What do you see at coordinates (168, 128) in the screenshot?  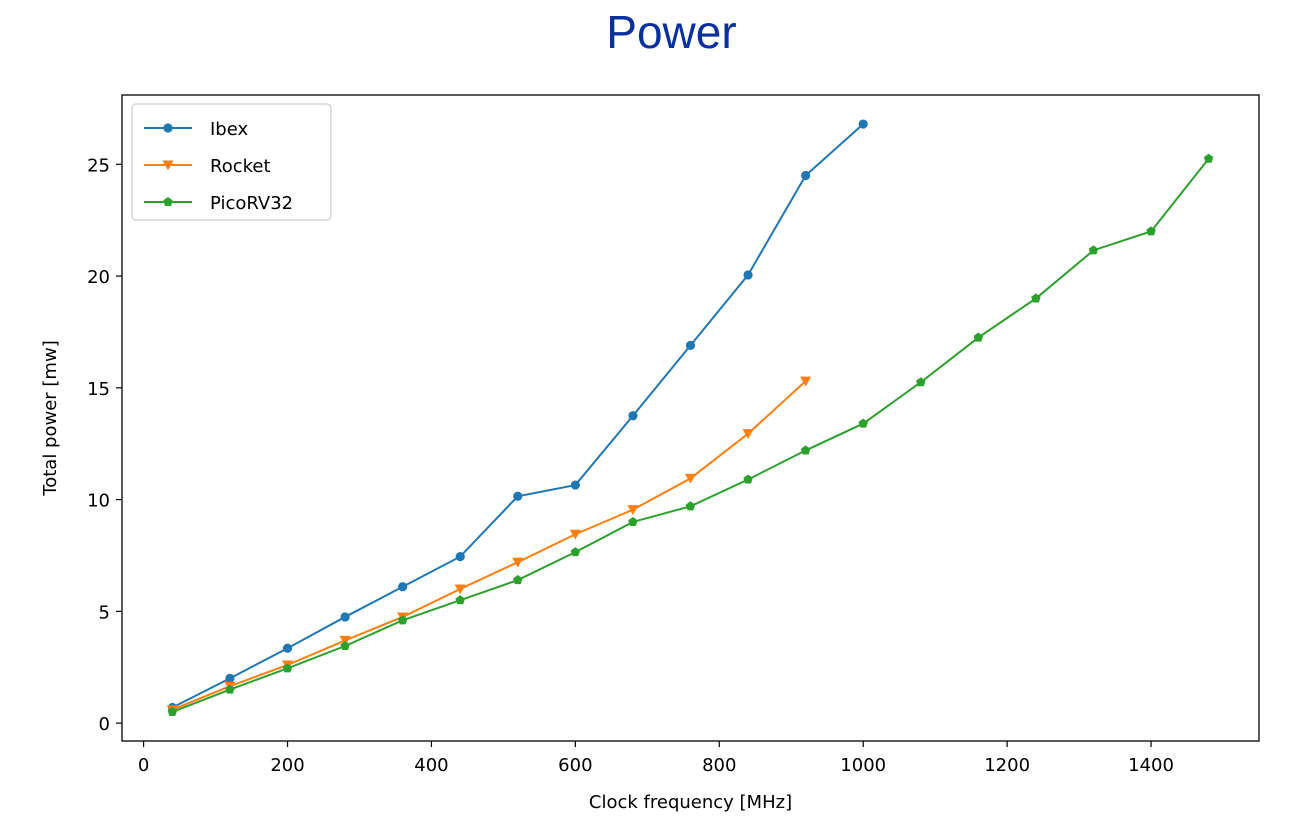 I see `legend-marker-ibex` at bounding box center [168, 128].